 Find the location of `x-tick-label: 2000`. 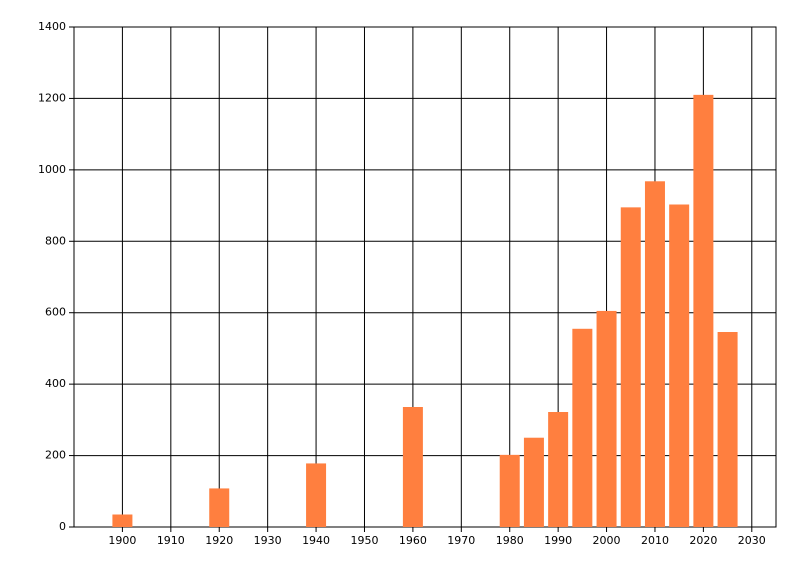

x-tick-label: 2000 is located at coordinates (607, 540).